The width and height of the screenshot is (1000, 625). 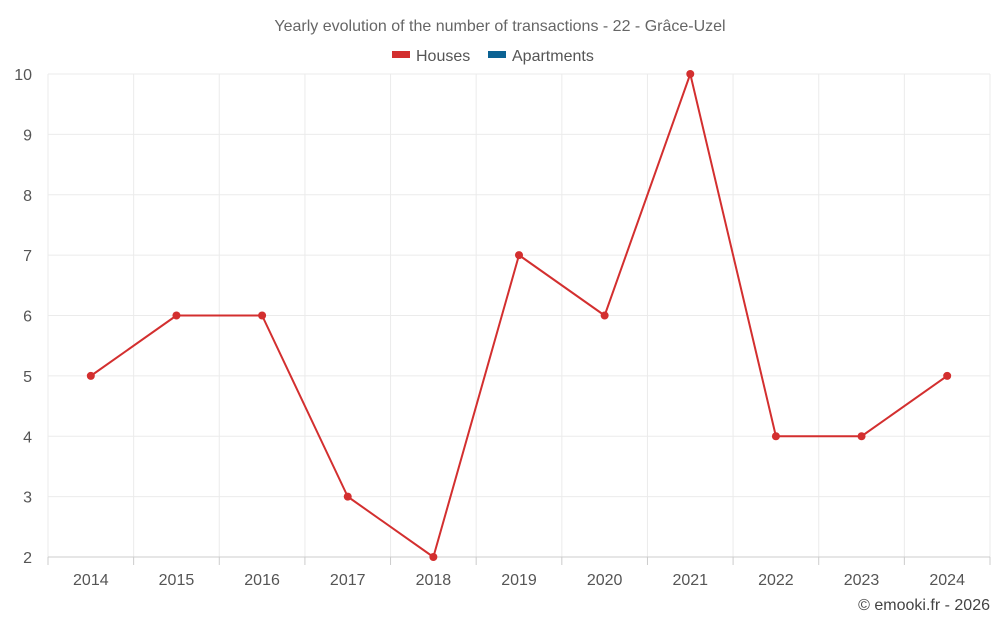 What do you see at coordinates (27, 558) in the screenshot?
I see `y-tick-label: 2` at bounding box center [27, 558].